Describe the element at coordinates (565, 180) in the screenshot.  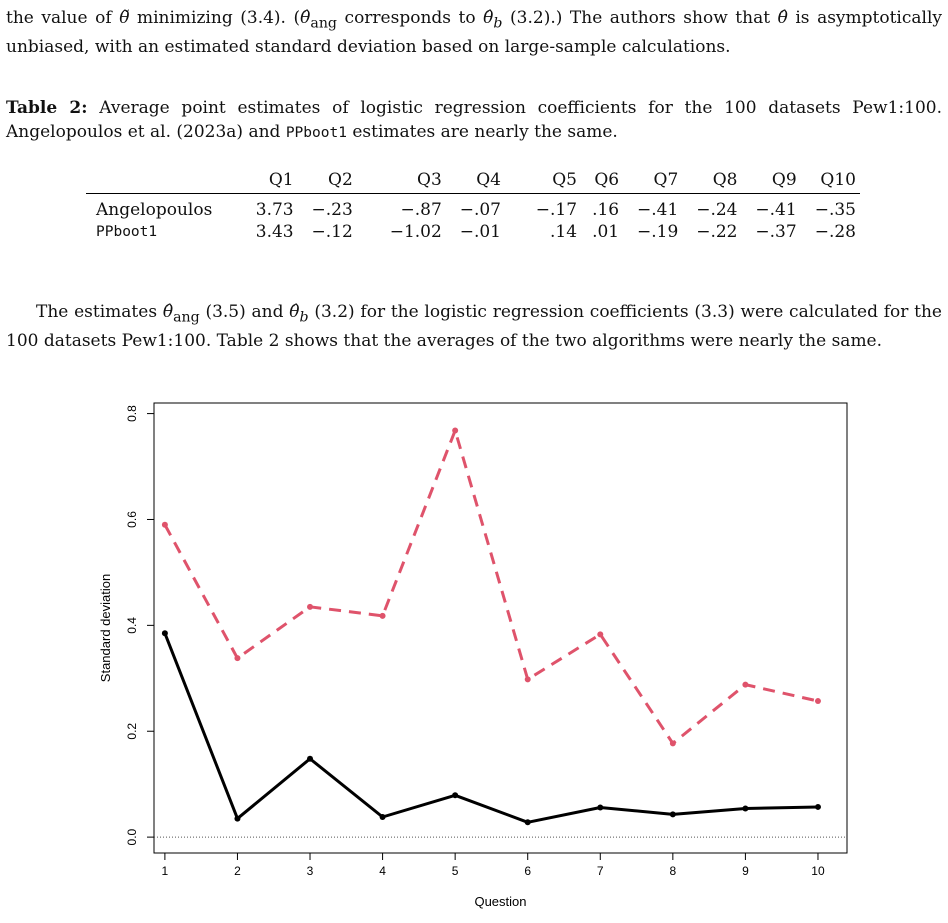
I see `table-header-cell: Q5` at that location.